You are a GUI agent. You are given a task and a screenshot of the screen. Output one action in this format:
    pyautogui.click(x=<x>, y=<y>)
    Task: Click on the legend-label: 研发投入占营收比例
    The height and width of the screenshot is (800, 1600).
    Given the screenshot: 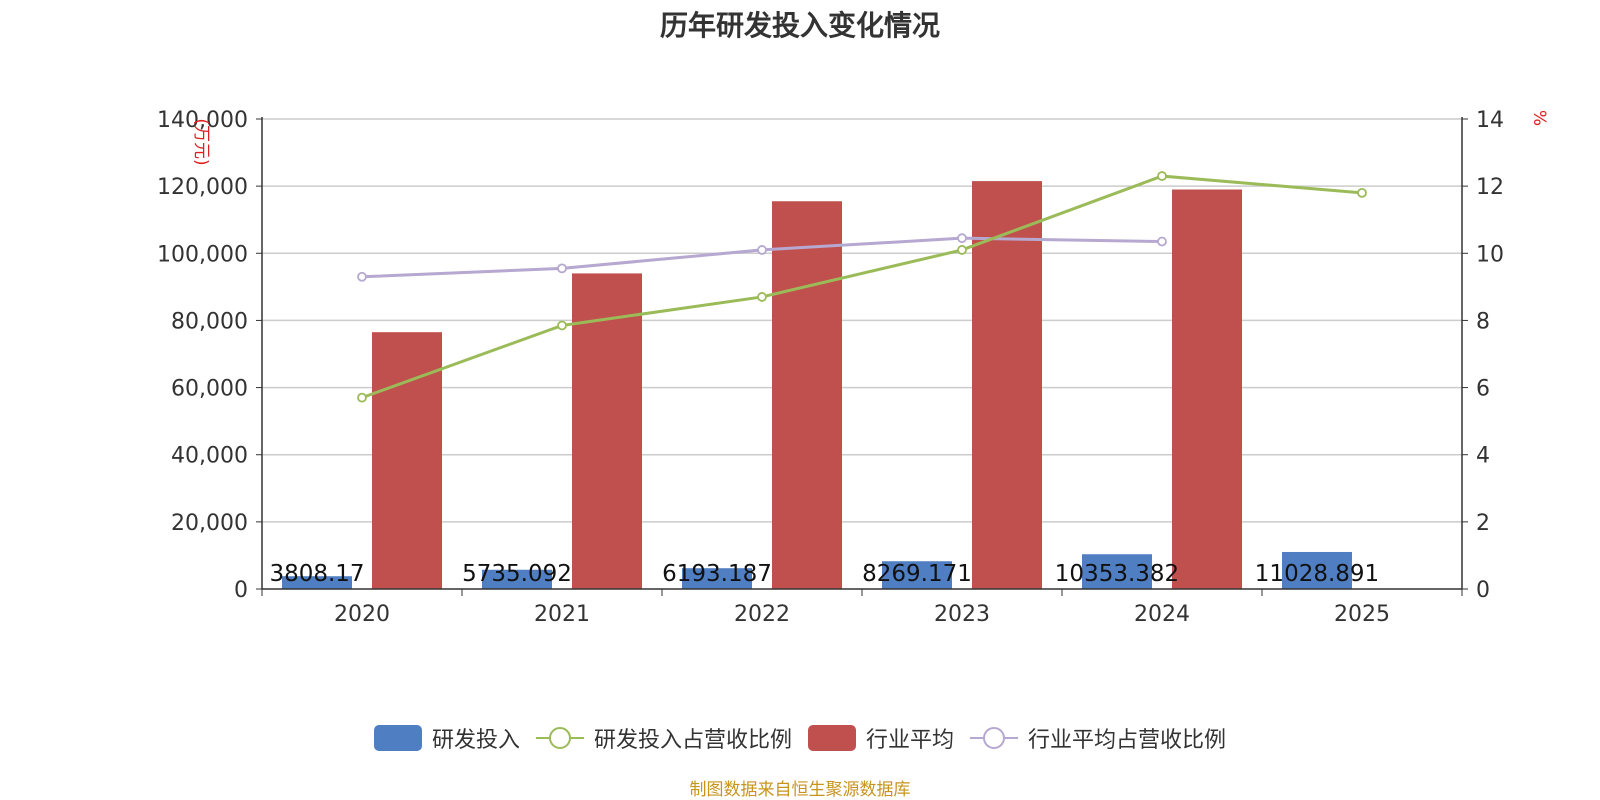 What is the action you would take?
    pyautogui.click(x=692, y=740)
    